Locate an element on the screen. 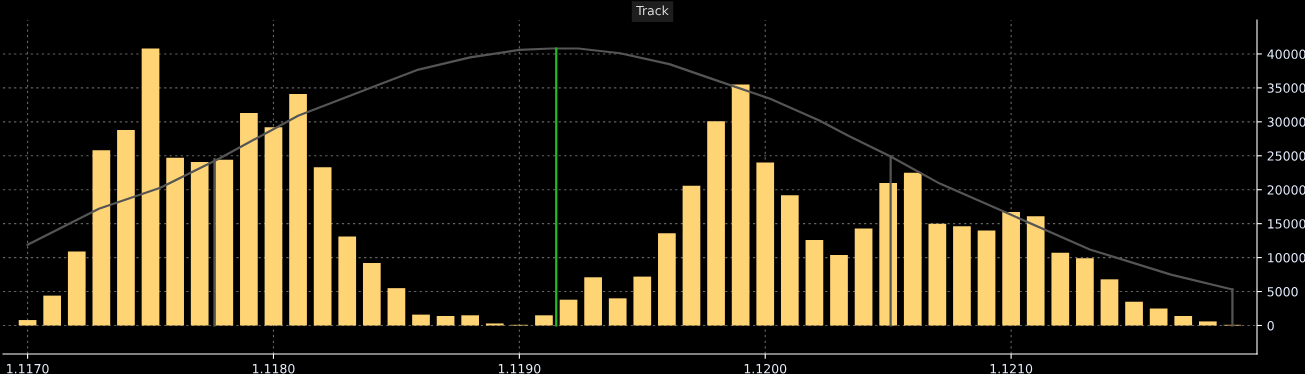  y-tick-label: 35000 is located at coordinates (1286, 88).